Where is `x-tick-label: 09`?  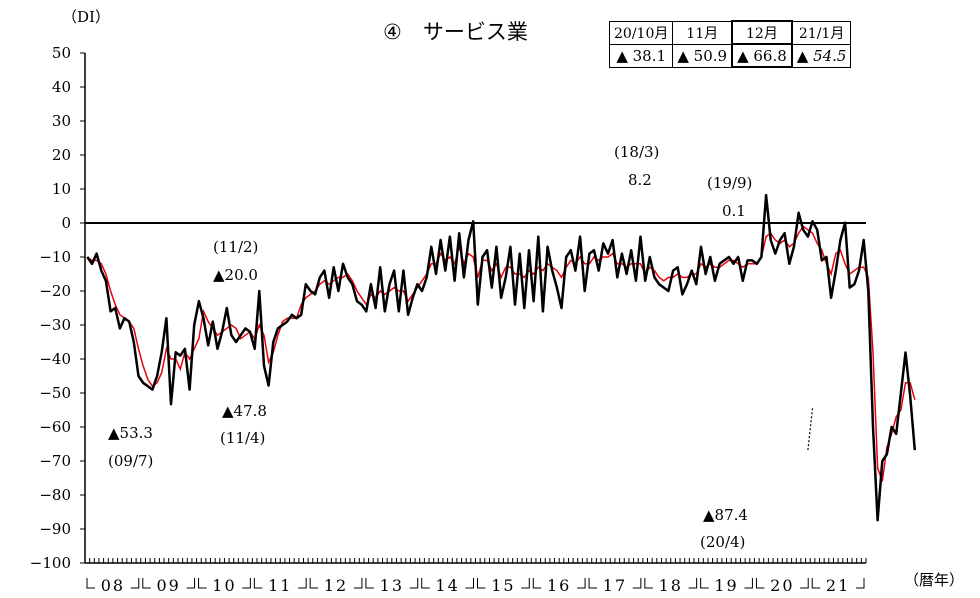
x-tick-label: 09 is located at coordinates (168, 585).